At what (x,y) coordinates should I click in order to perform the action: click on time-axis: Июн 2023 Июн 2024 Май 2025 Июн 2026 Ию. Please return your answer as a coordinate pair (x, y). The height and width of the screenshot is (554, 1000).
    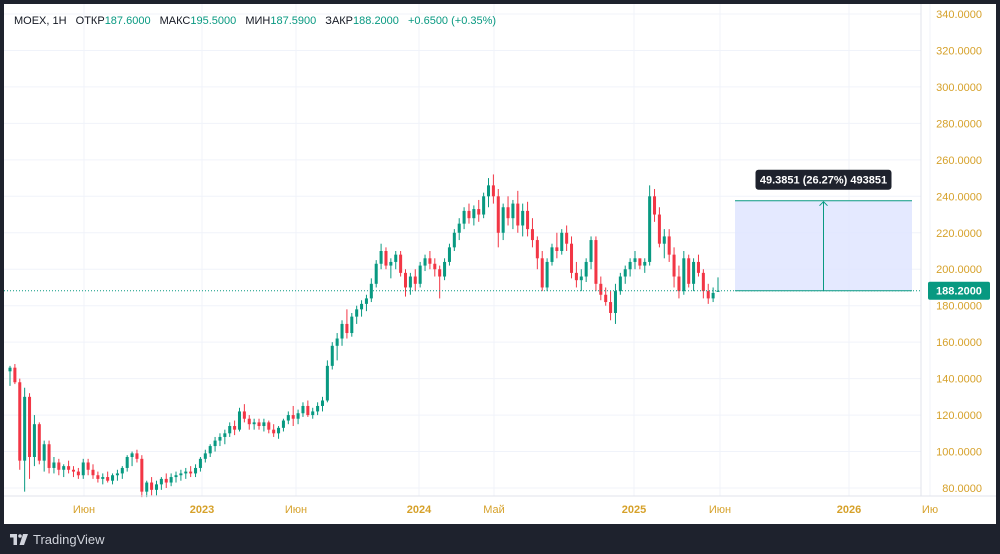
    Looking at the image, I should click on (505, 510).